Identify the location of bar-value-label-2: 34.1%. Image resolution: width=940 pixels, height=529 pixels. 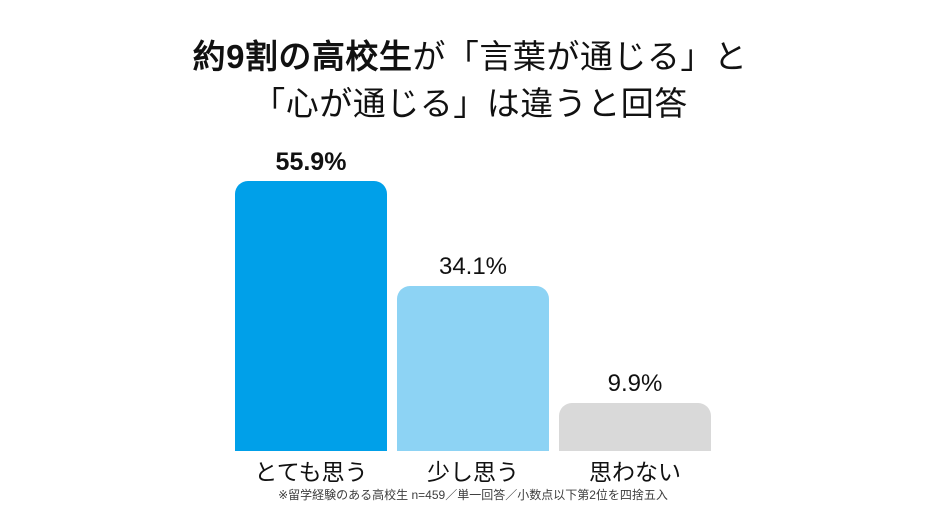
(473, 266).